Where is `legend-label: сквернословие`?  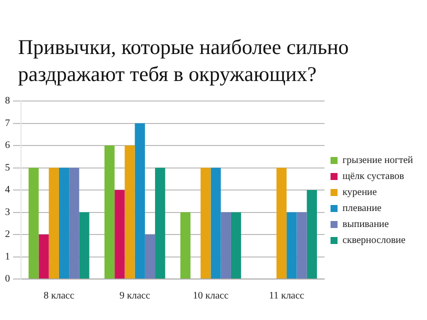 legend-label: сквернословие is located at coordinates (374, 240).